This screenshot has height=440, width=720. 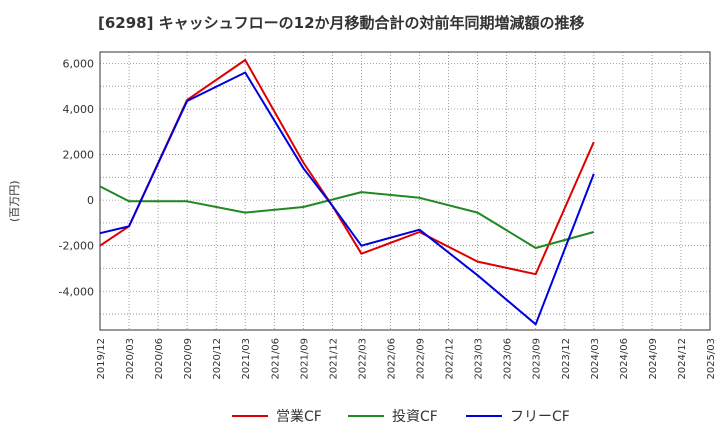 What do you see at coordinates (362, 359) in the screenshot?
I see `x-tick-label: 2022/03` at bounding box center [362, 359].